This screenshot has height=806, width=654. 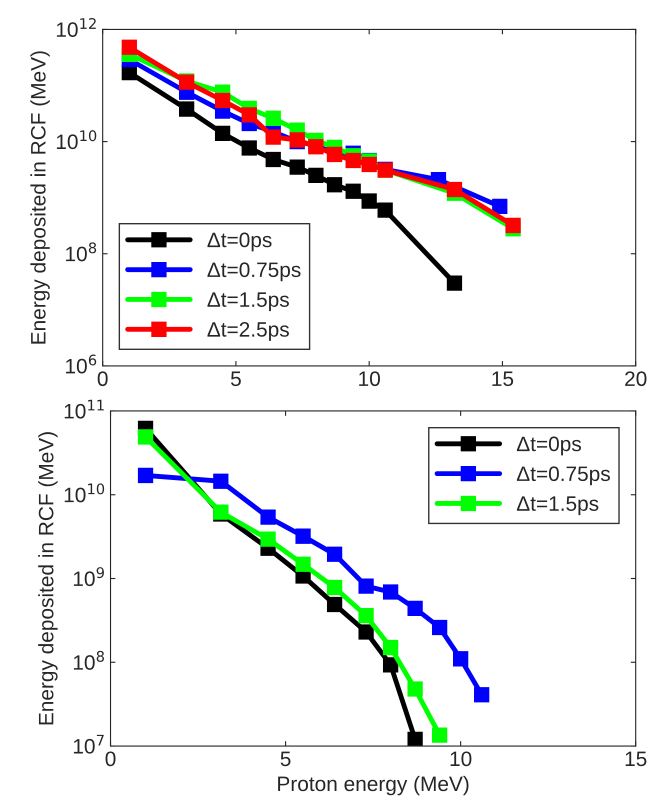 I want to click on y-tick-label: 10$^{9}$, so click(x=89, y=576).